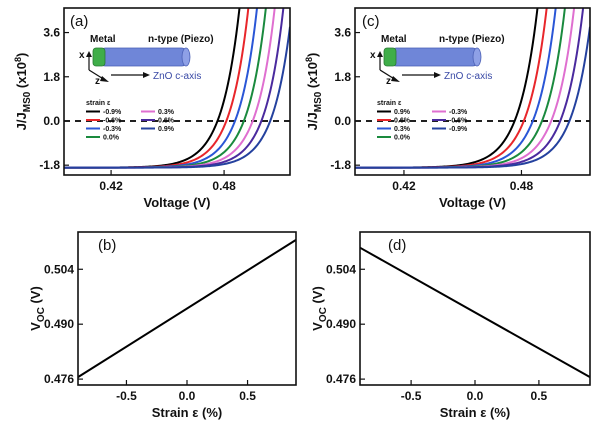 The width and height of the screenshot is (600, 434). Describe the element at coordinates (371, 21) in the screenshot. I see `panel-label: (c)` at that location.